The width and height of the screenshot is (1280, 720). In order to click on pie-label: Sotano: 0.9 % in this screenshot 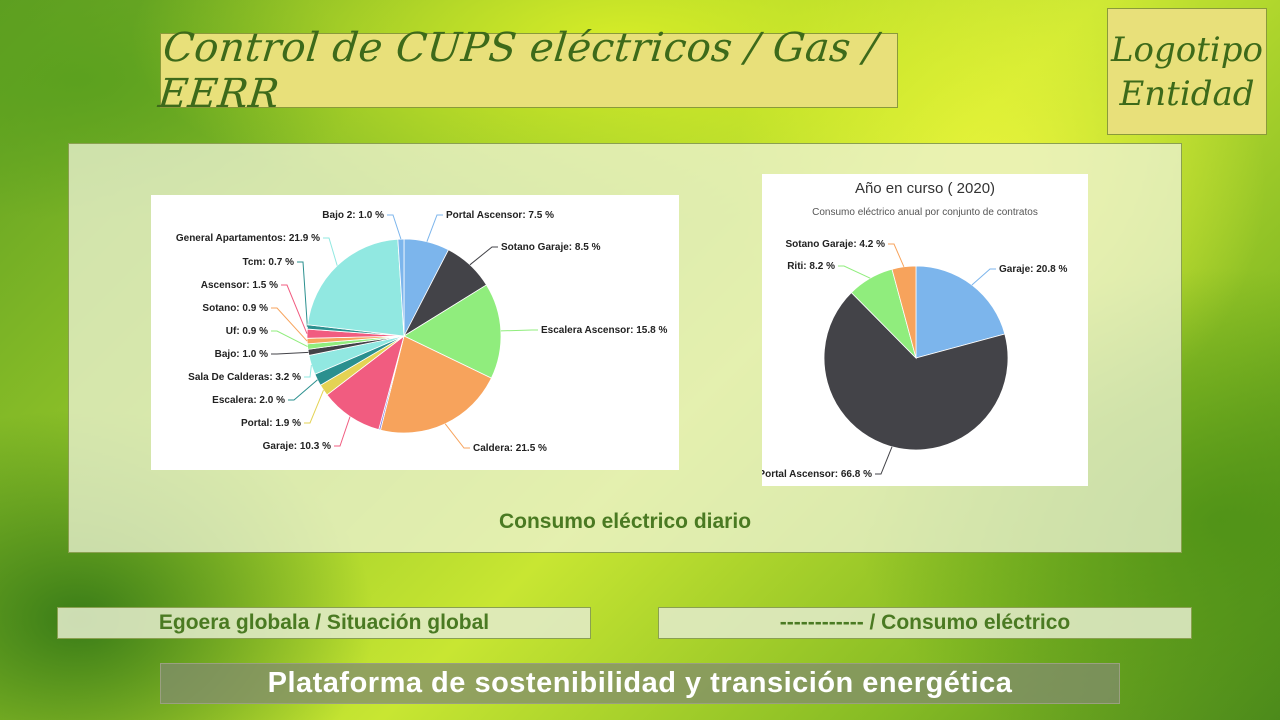, I will do `click(235, 308)`.